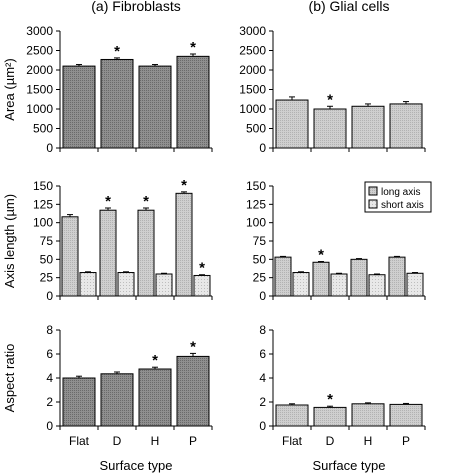 The height and width of the screenshot is (476, 474). What do you see at coordinates (9, 241) in the screenshot?
I see `y-axis-title: Axis length (µm)` at bounding box center [9, 241].